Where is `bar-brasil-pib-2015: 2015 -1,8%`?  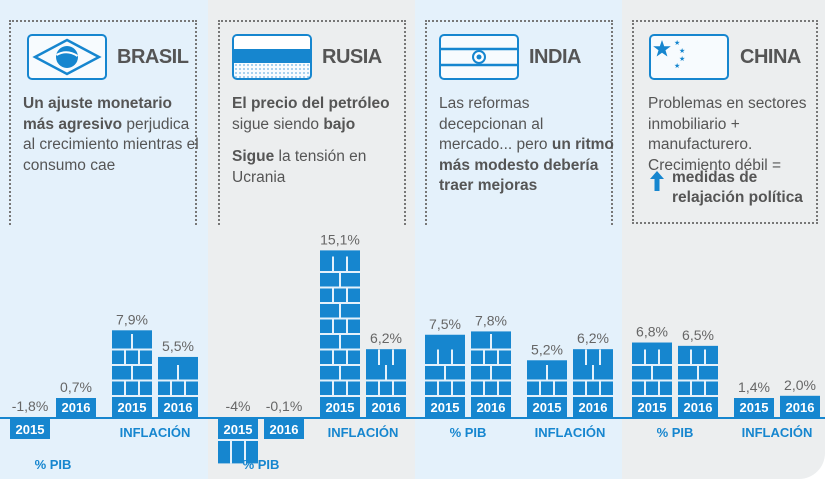
bar-brasil-pib-2015: 2015 -1,8% is located at coordinates (30, 418).